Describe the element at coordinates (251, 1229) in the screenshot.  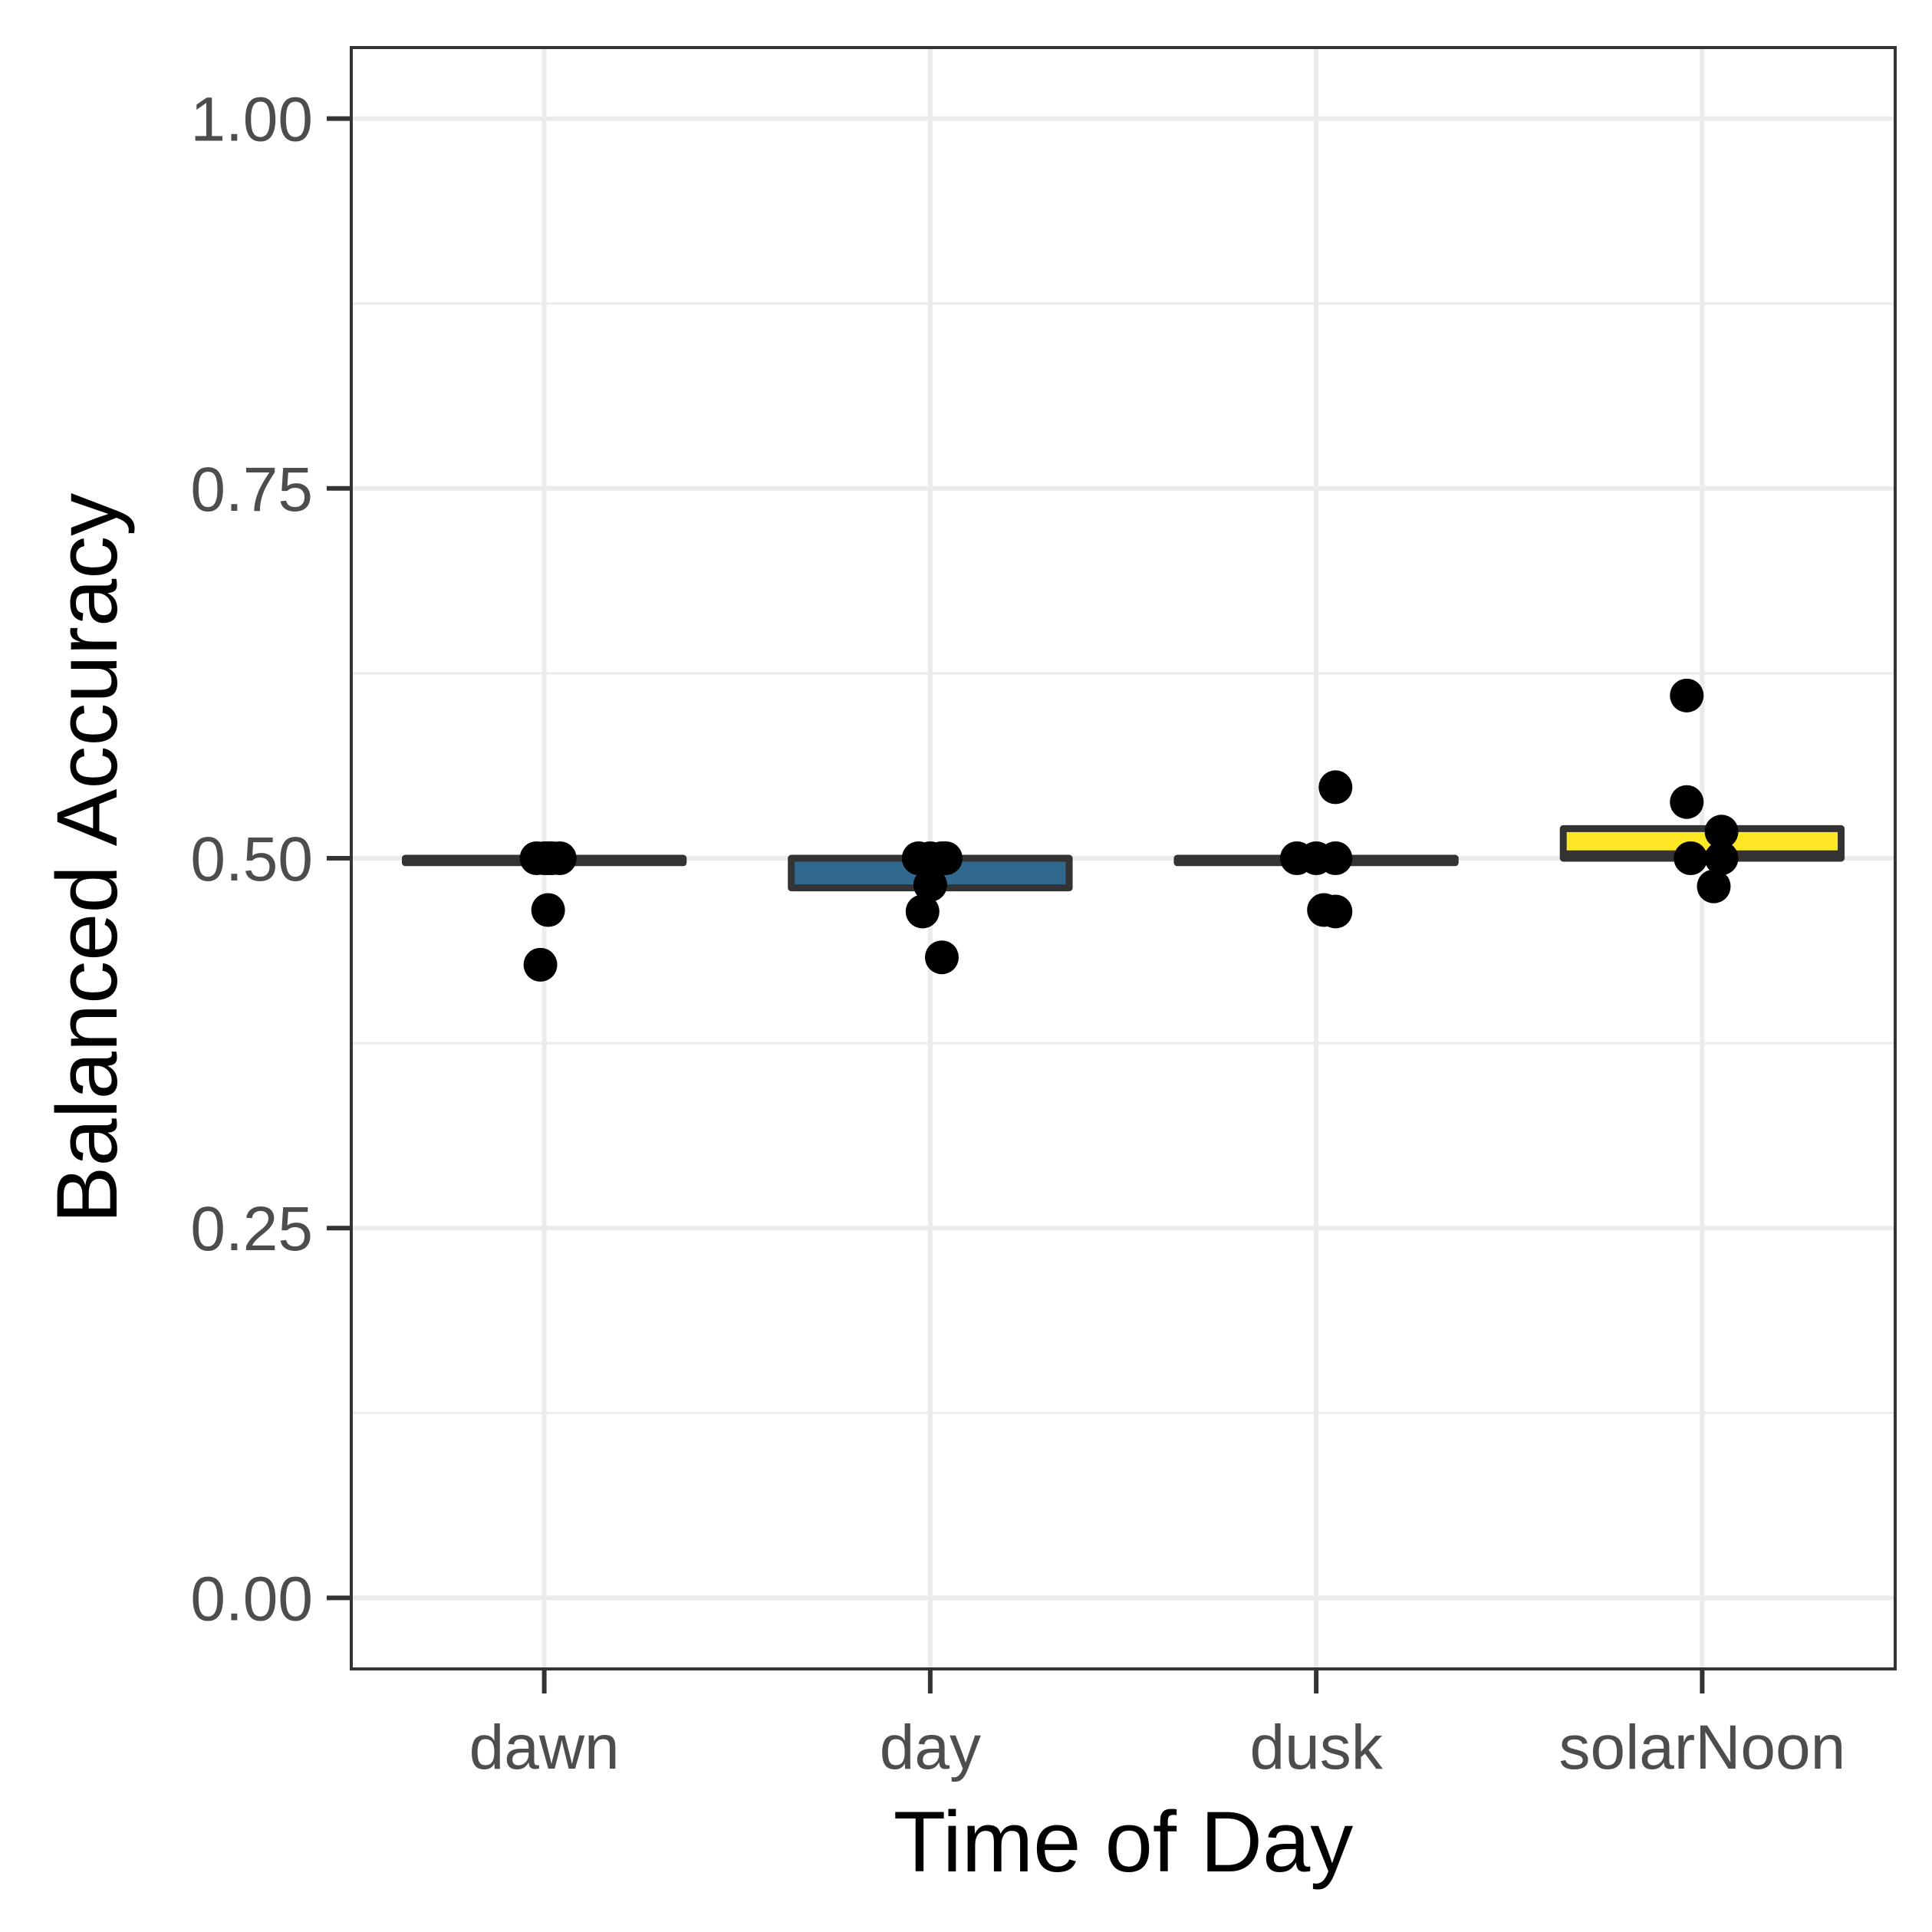
I see `y-tick-label: 0.25` at that location.